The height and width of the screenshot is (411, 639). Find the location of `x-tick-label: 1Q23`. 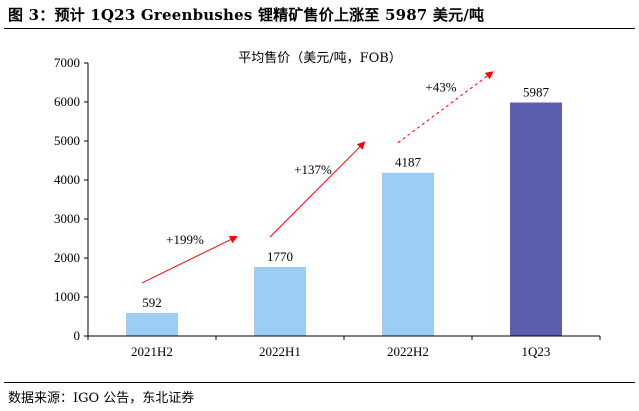

x-tick-label: 1Q23 is located at coordinates (536, 351).